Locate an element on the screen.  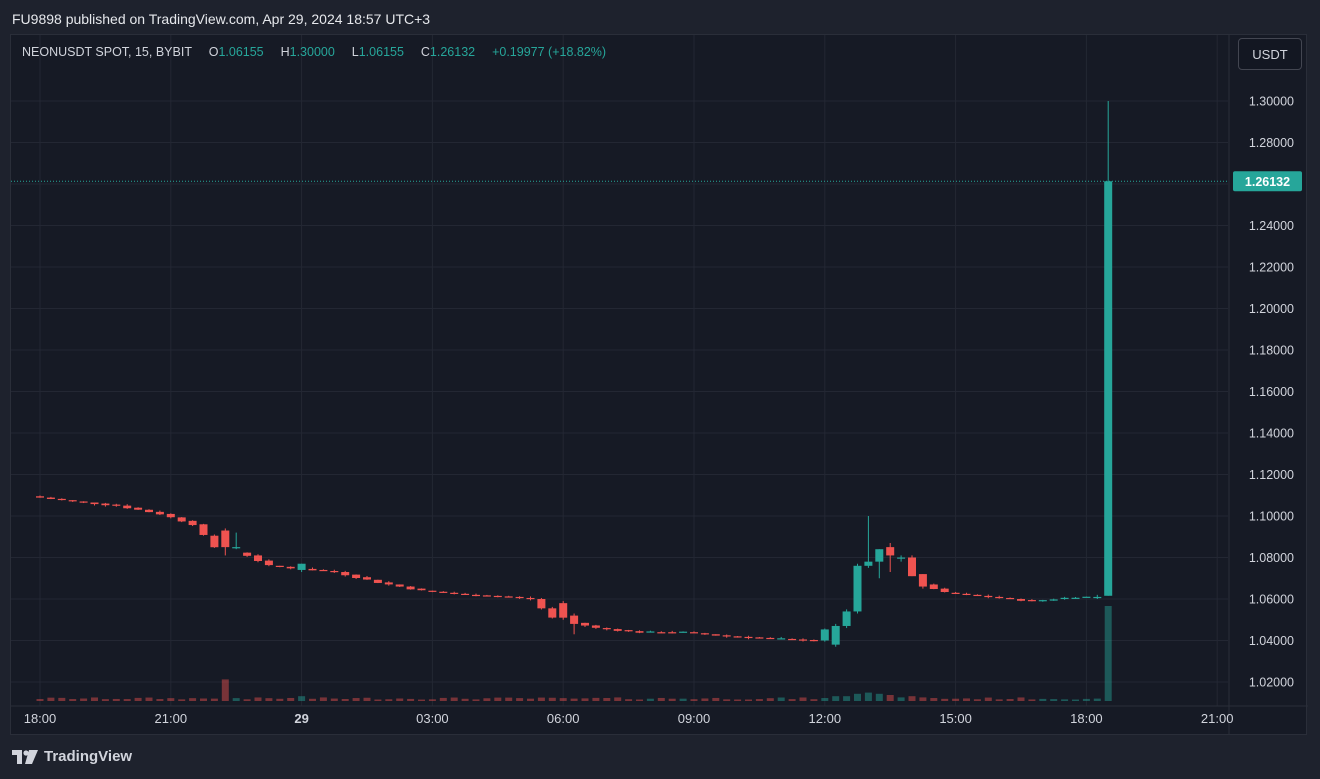
high-value: 1.30000 is located at coordinates (312, 52).